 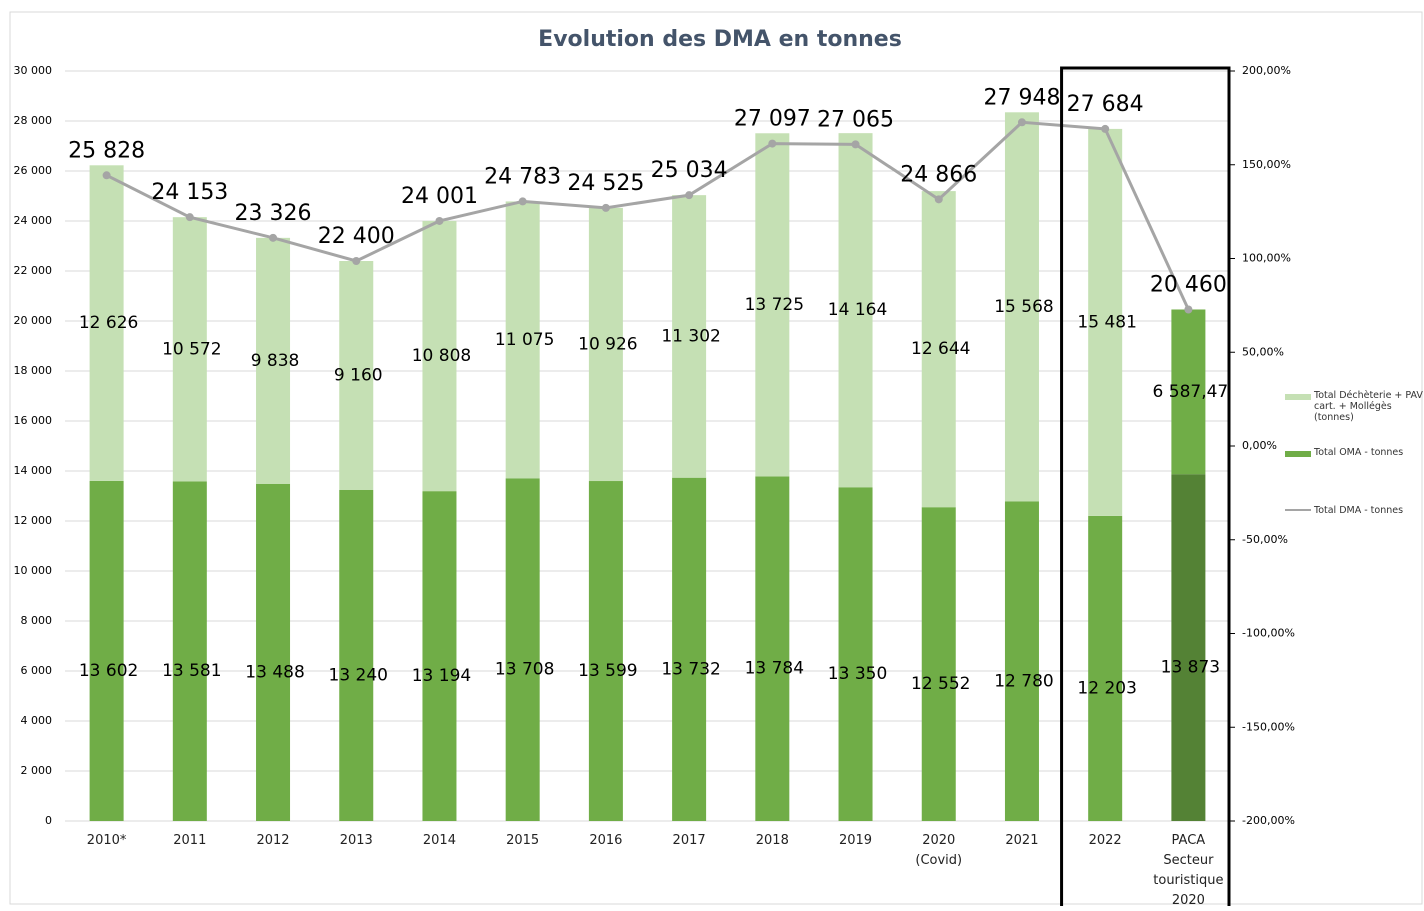 I want to click on data-label: 15 481, so click(x=1106, y=322).